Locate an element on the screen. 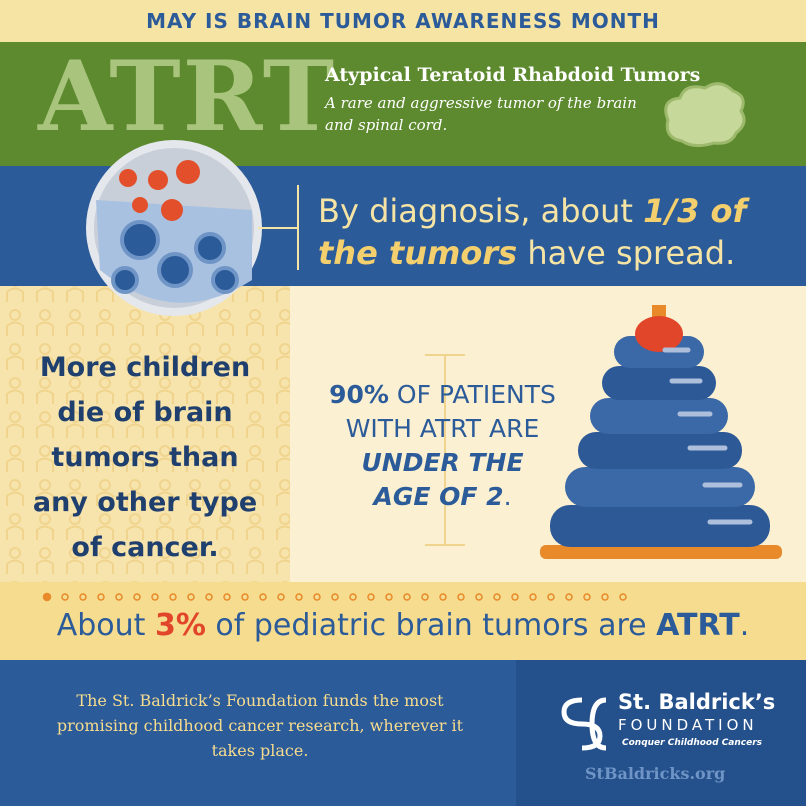 This screenshot has height=806, width=806. share-name: ATRT is located at coordinates (698, 625).